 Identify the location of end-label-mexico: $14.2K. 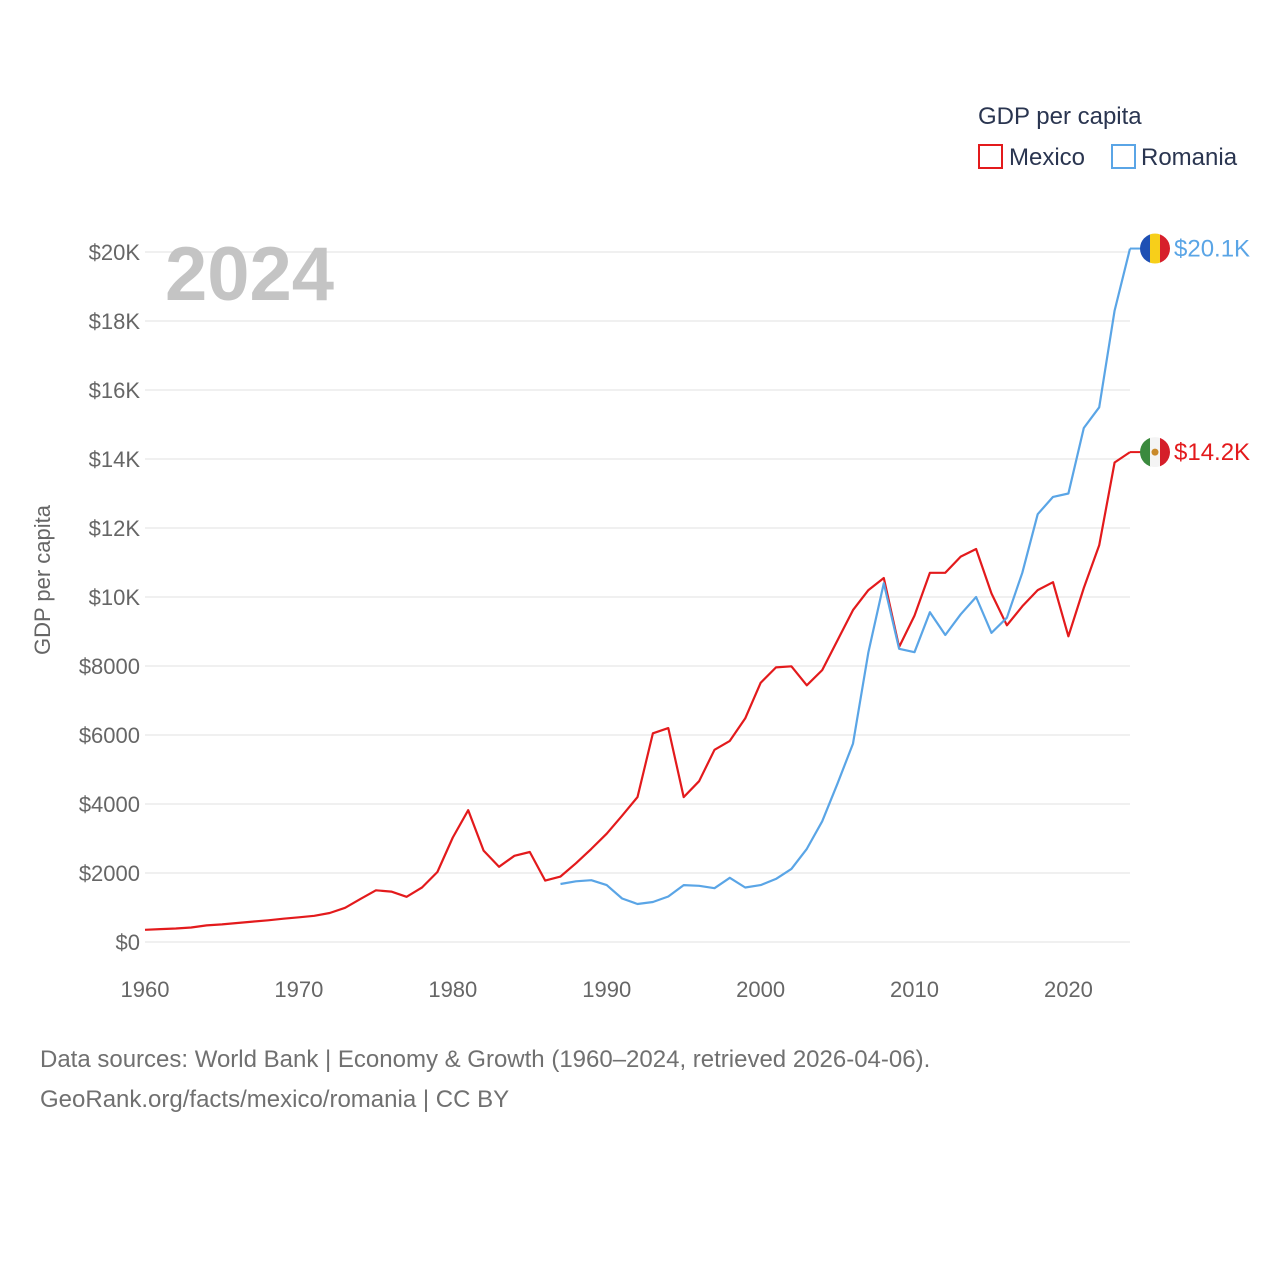
(1212, 452).